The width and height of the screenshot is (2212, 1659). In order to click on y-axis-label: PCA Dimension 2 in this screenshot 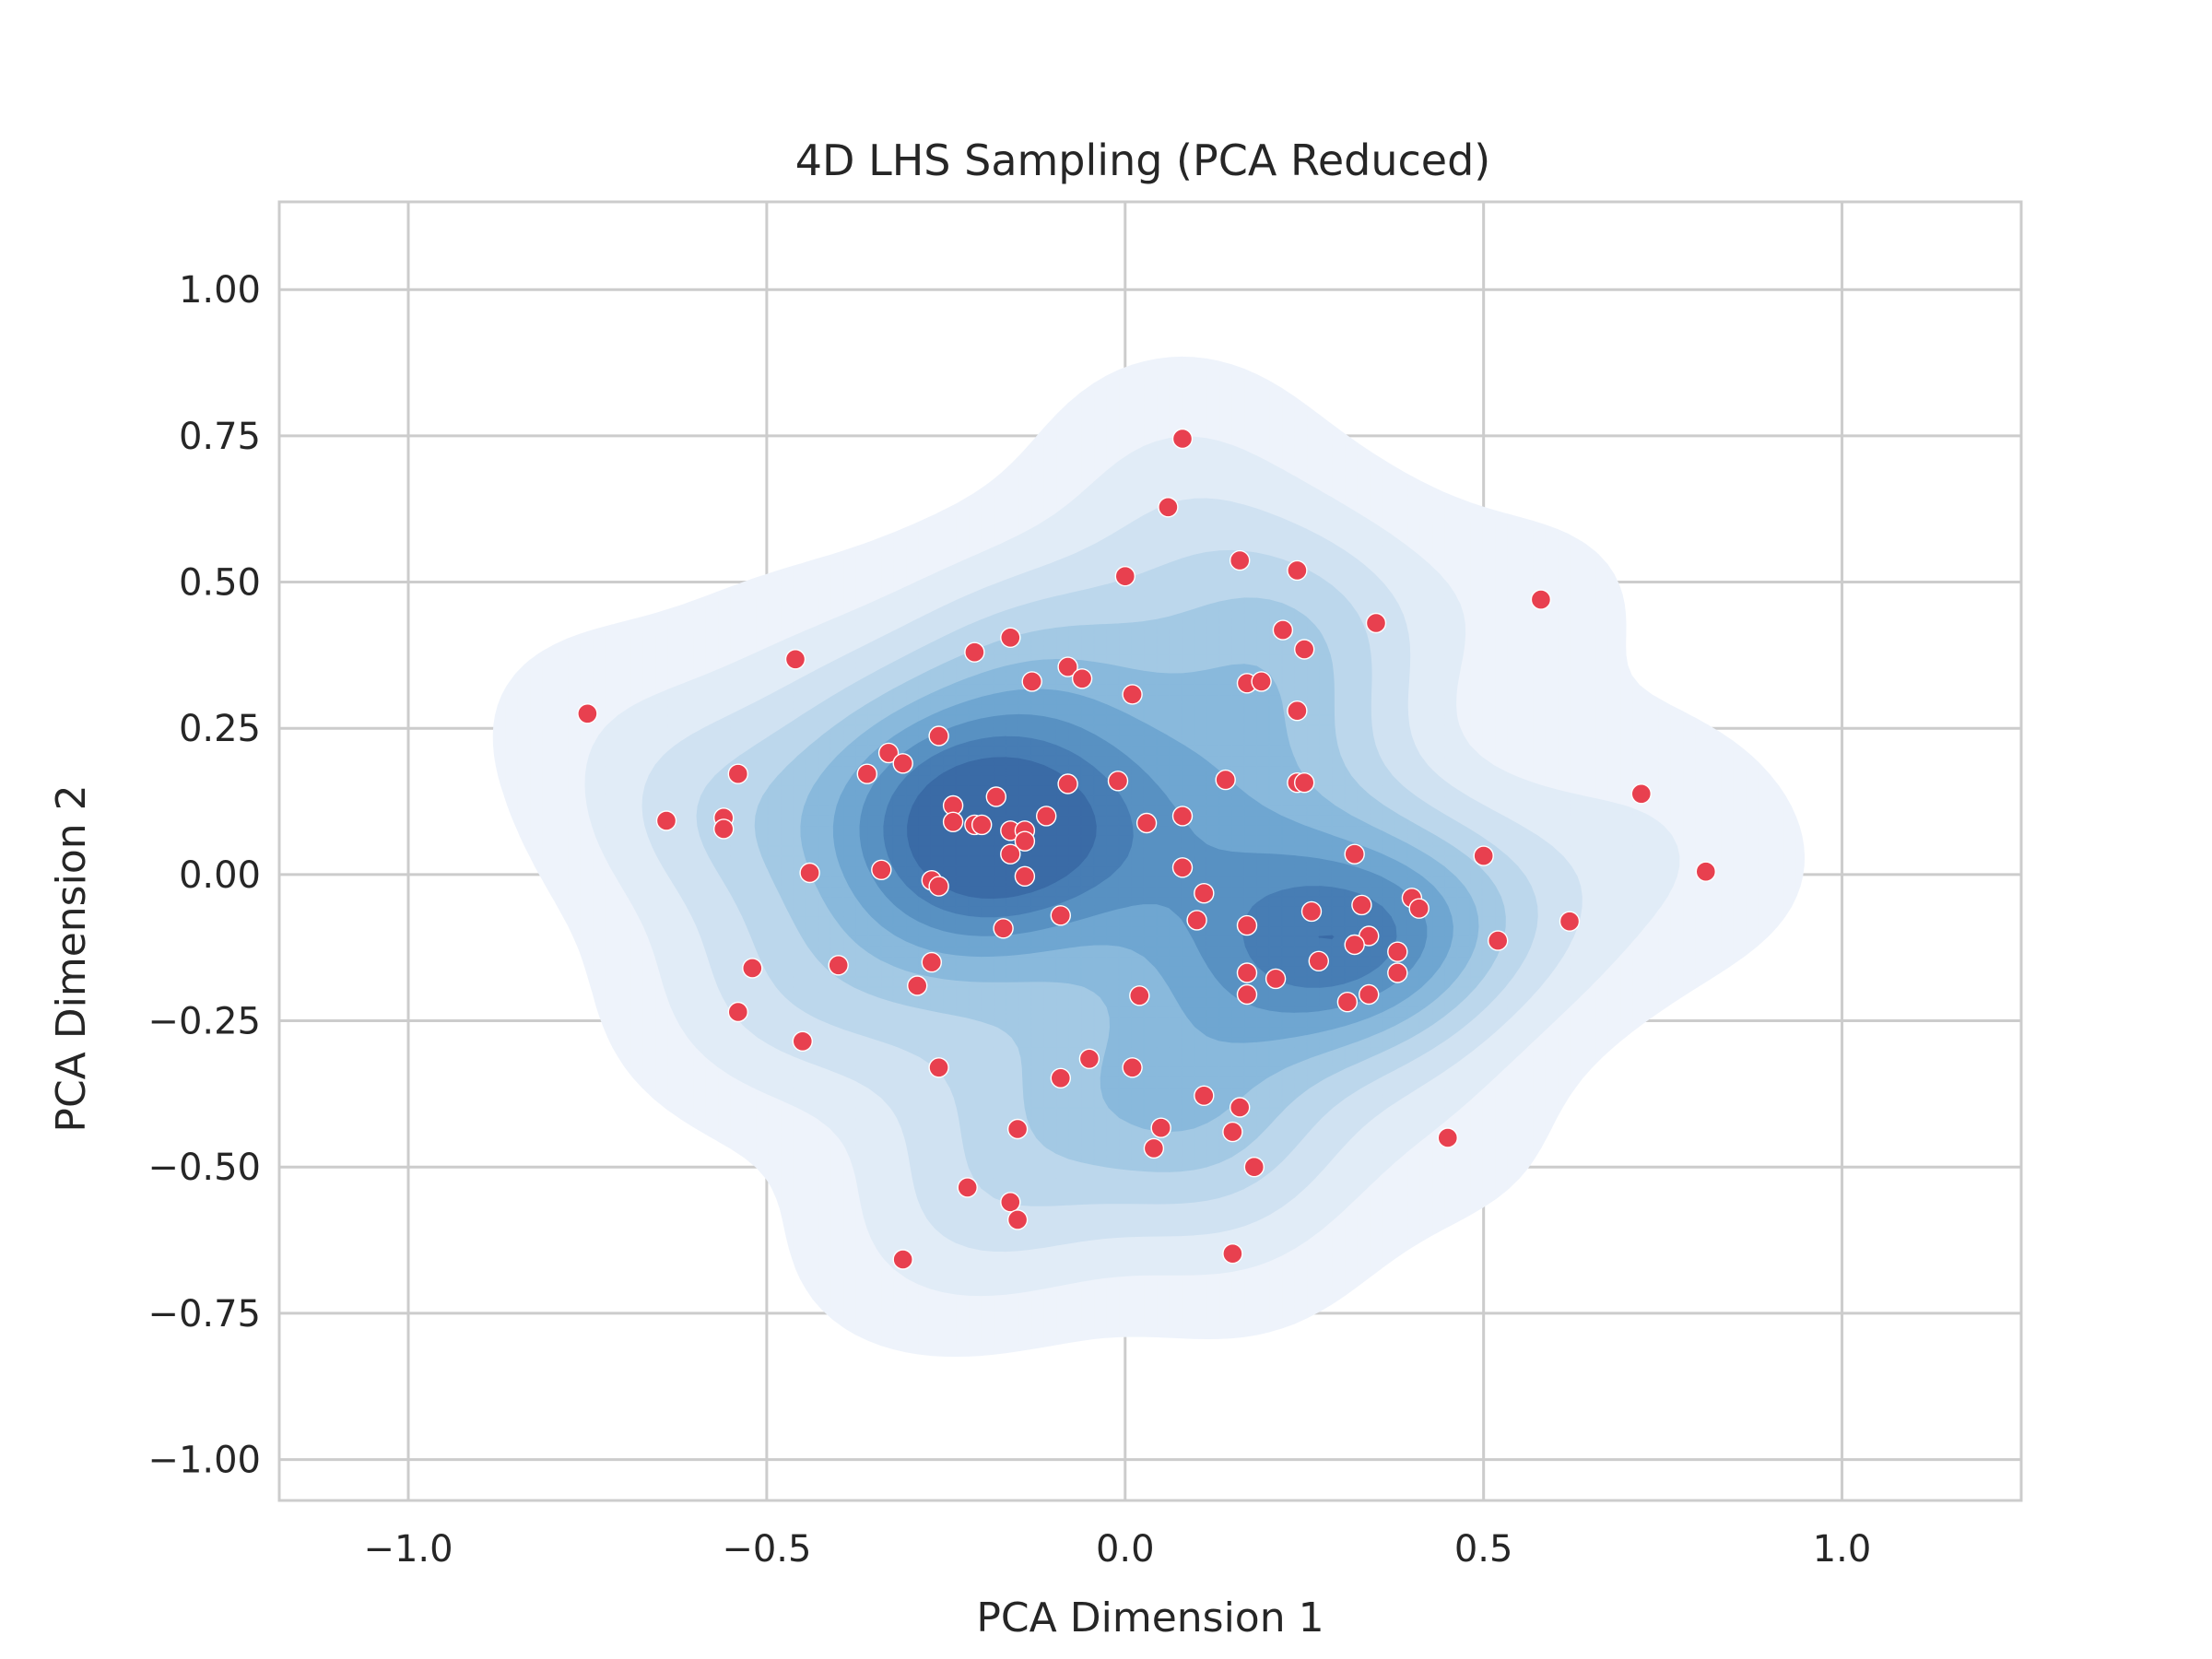, I will do `click(71, 958)`.